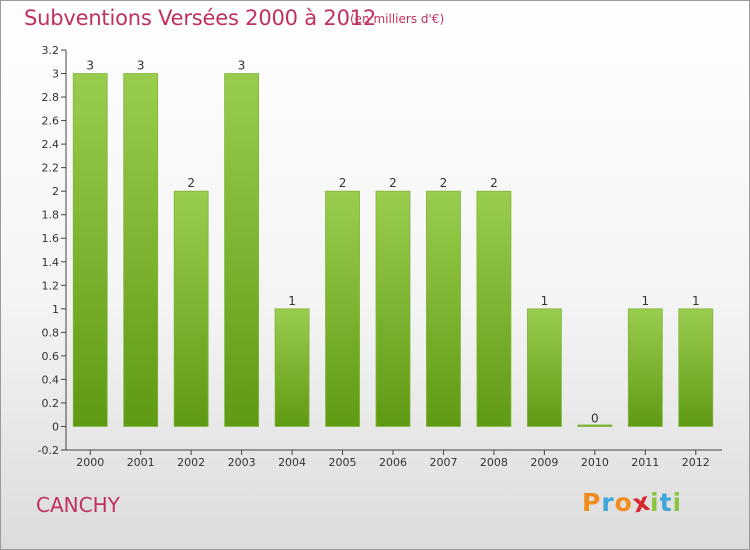  I want to click on bar-2010, so click(595, 425).